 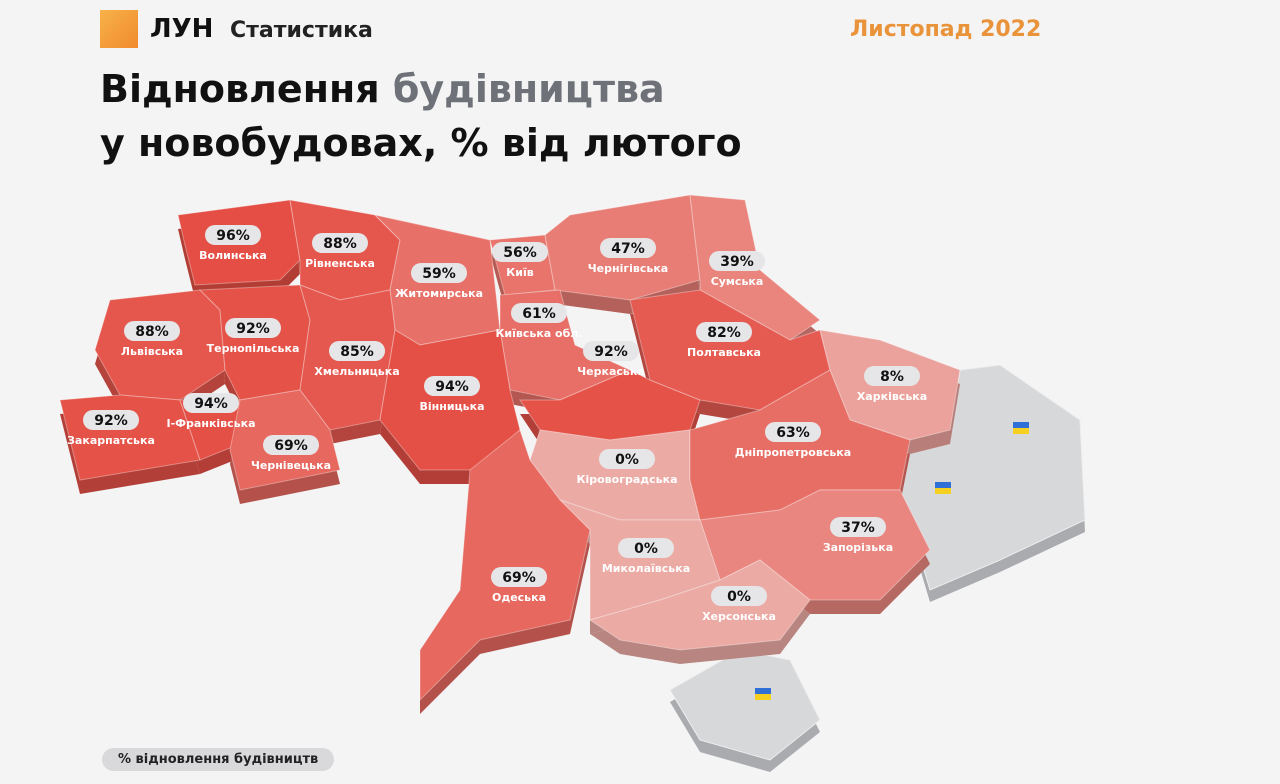 I want to click on title-part: будівництва, so click(x=528, y=89).